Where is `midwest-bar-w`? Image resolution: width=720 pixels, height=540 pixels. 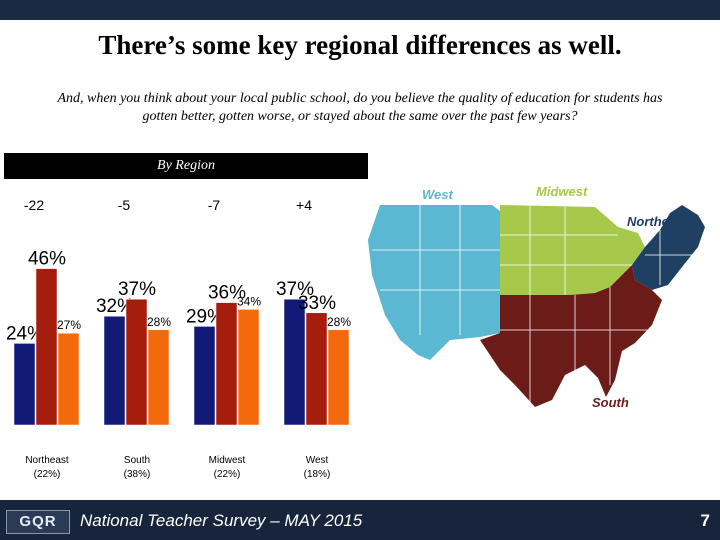
midwest-bar-w is located at coordinates (226, 364).